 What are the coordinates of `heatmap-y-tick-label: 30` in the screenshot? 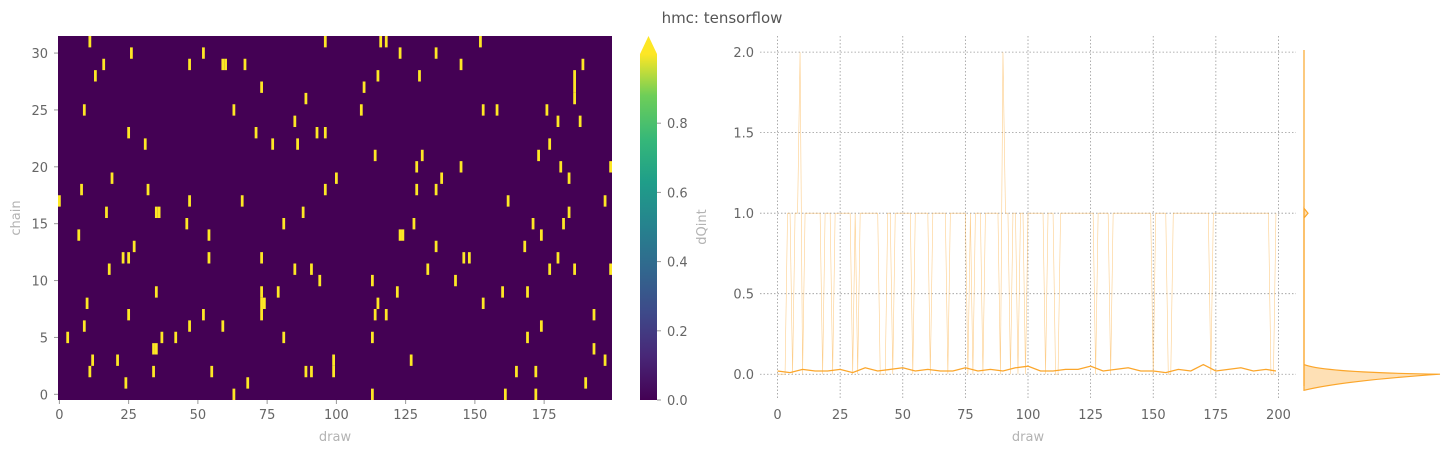 It's located at (39, 54).